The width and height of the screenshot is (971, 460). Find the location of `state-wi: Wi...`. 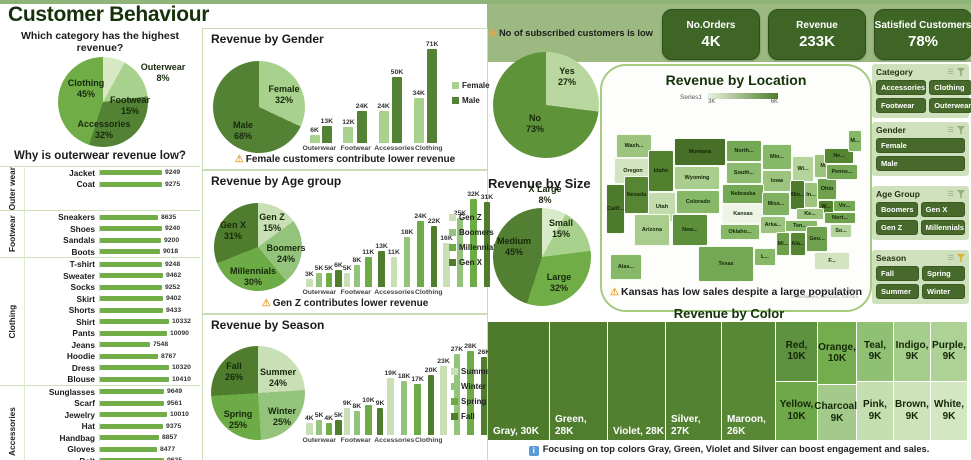

state-wi: Wi... is located at coordinates (803, 169).